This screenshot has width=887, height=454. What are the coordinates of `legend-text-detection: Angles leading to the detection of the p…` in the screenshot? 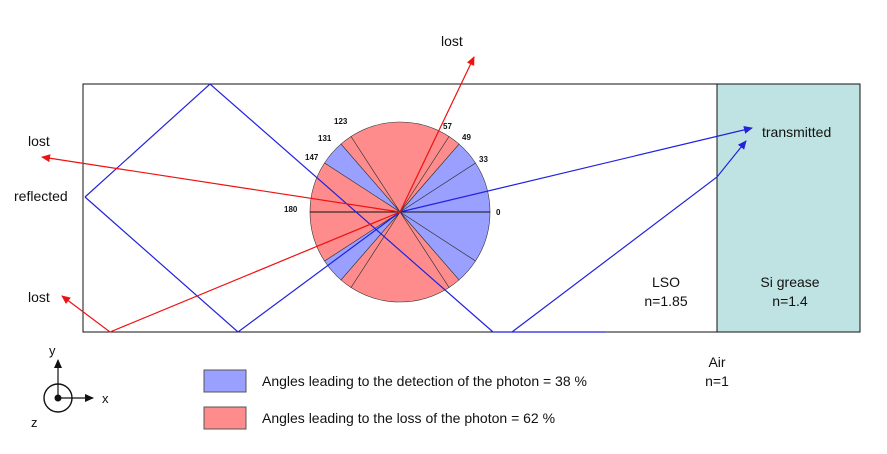 It's located at (424, 381).